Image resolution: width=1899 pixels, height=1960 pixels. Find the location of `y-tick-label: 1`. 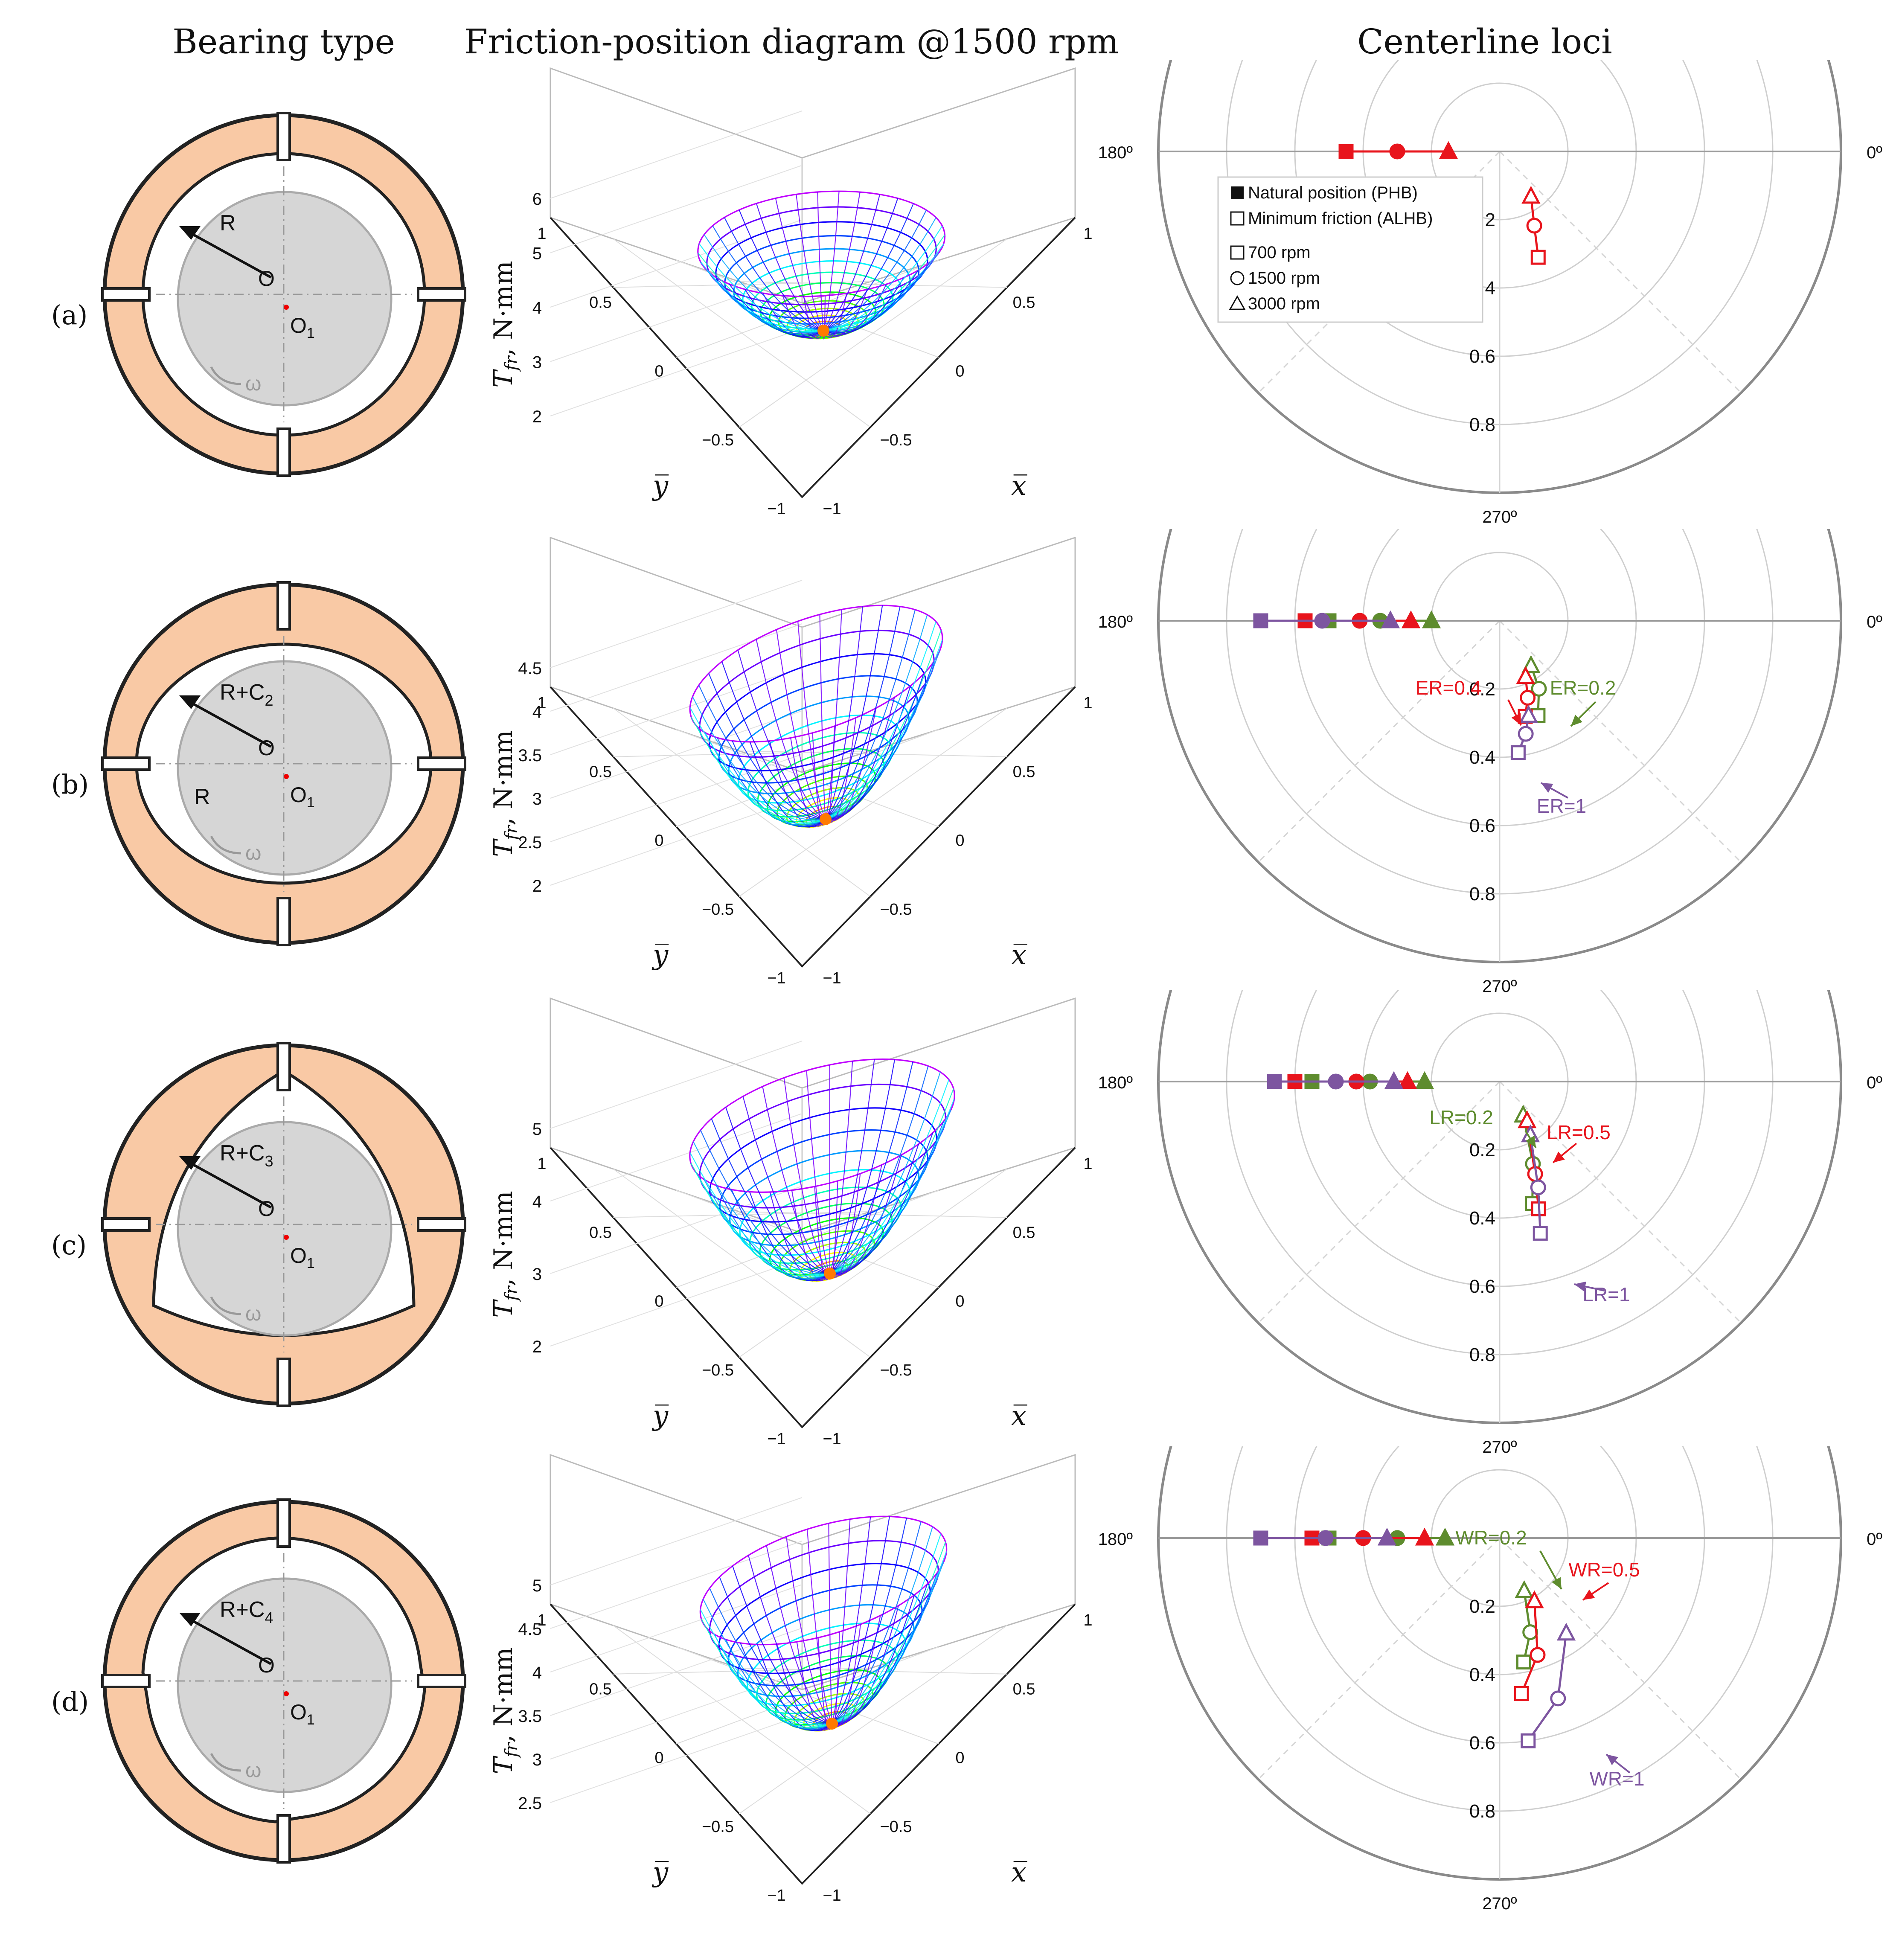

y-tick-label: 1 is located at coordinates (541, 1164).